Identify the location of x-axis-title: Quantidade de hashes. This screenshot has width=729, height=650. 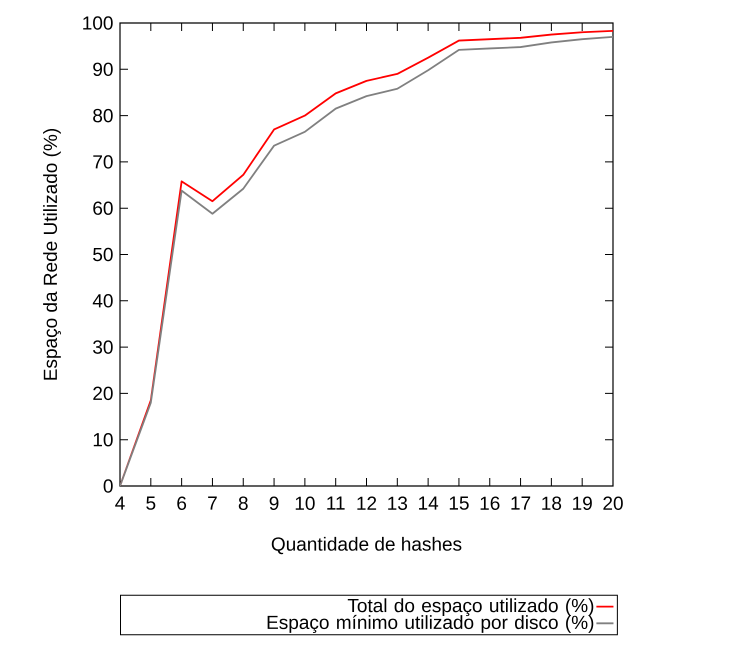
(367, 545).